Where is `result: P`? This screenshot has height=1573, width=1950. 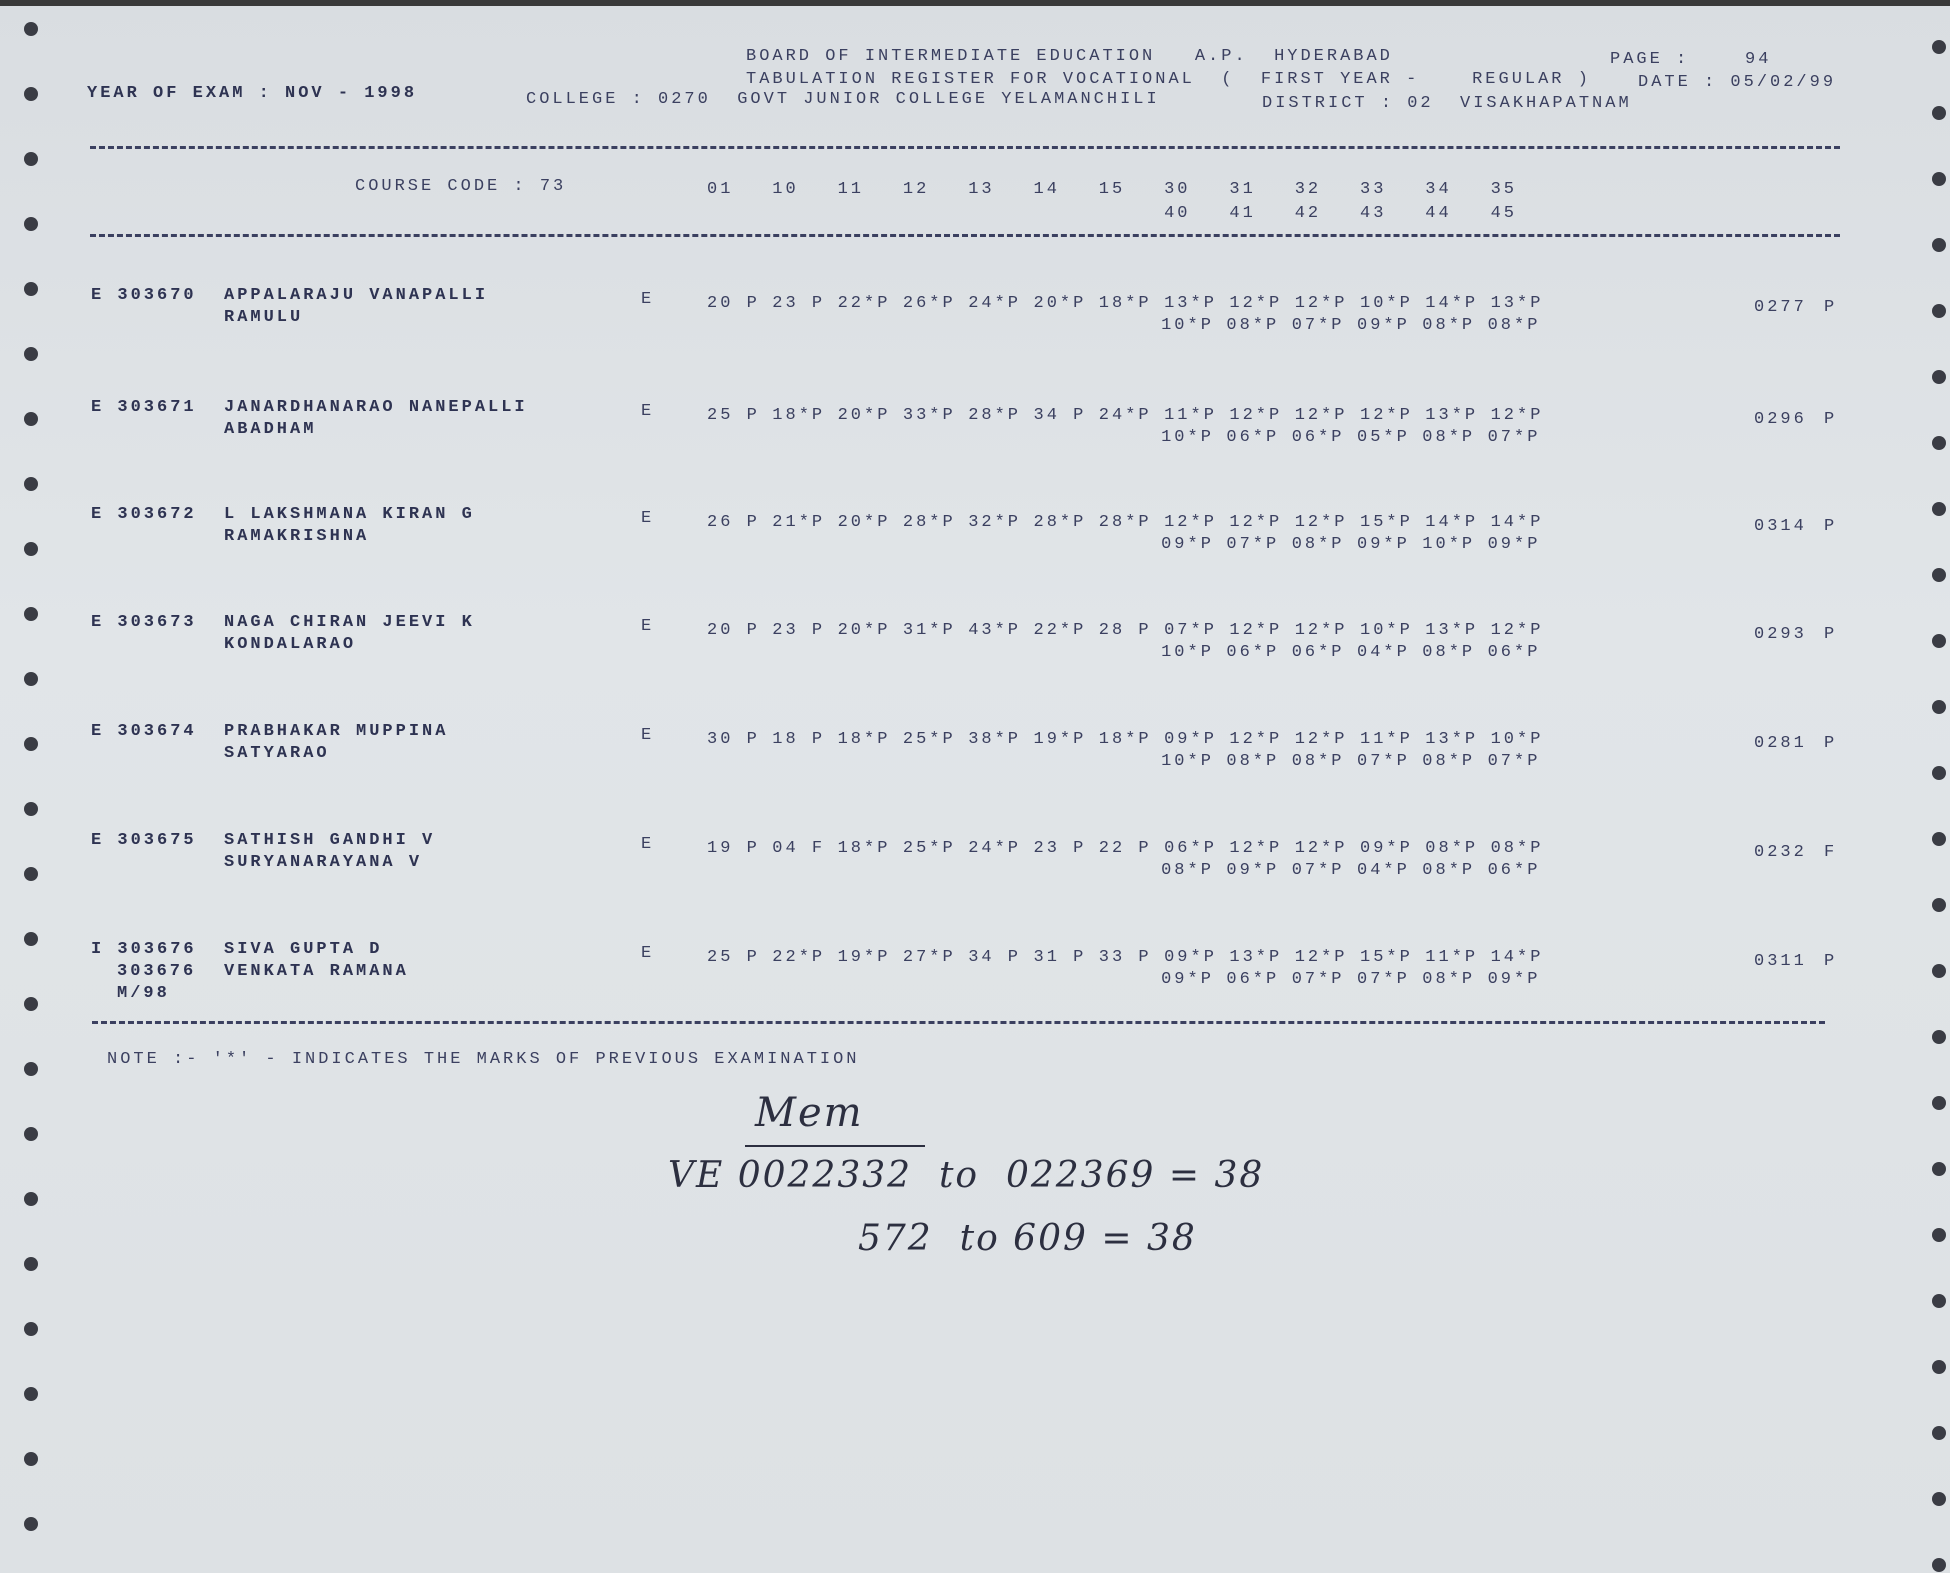 result: P is located at coordinates (1831, 419).